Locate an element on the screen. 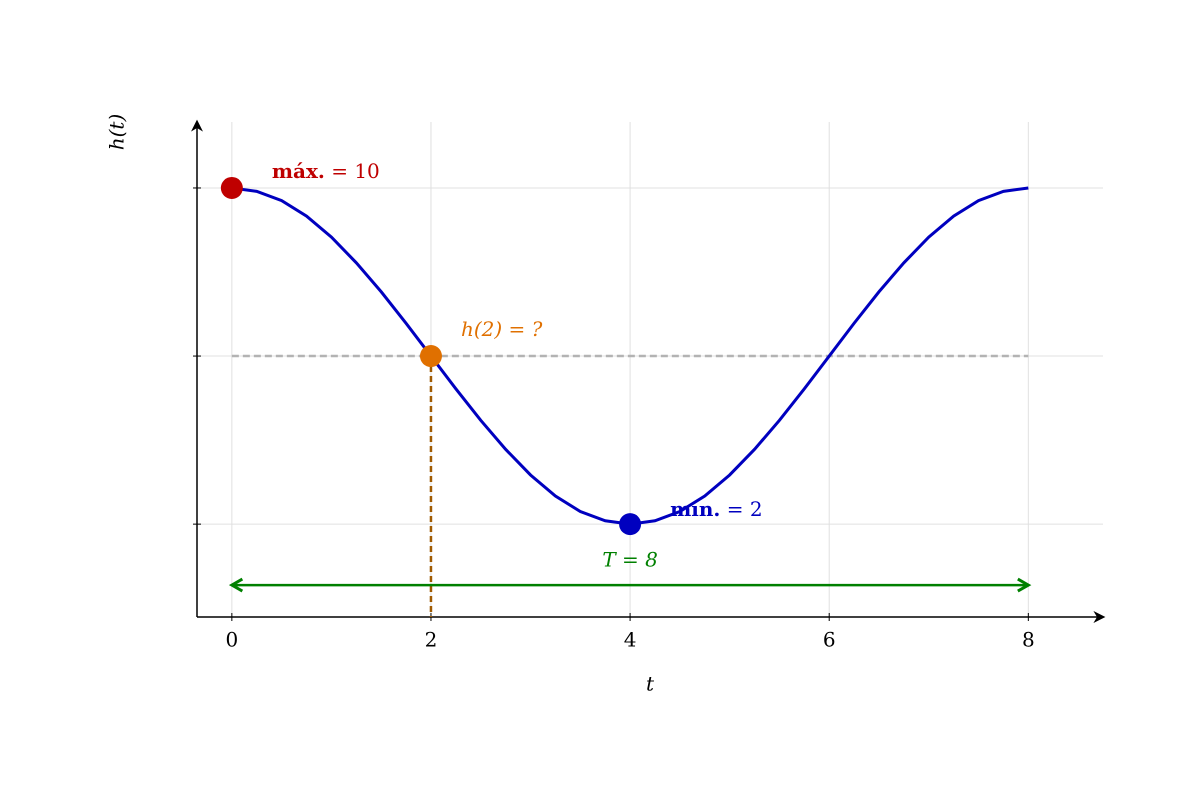 This screenshot has height=804, width=1200. x-tick-label: 4 is located at coordinates (630, 640).